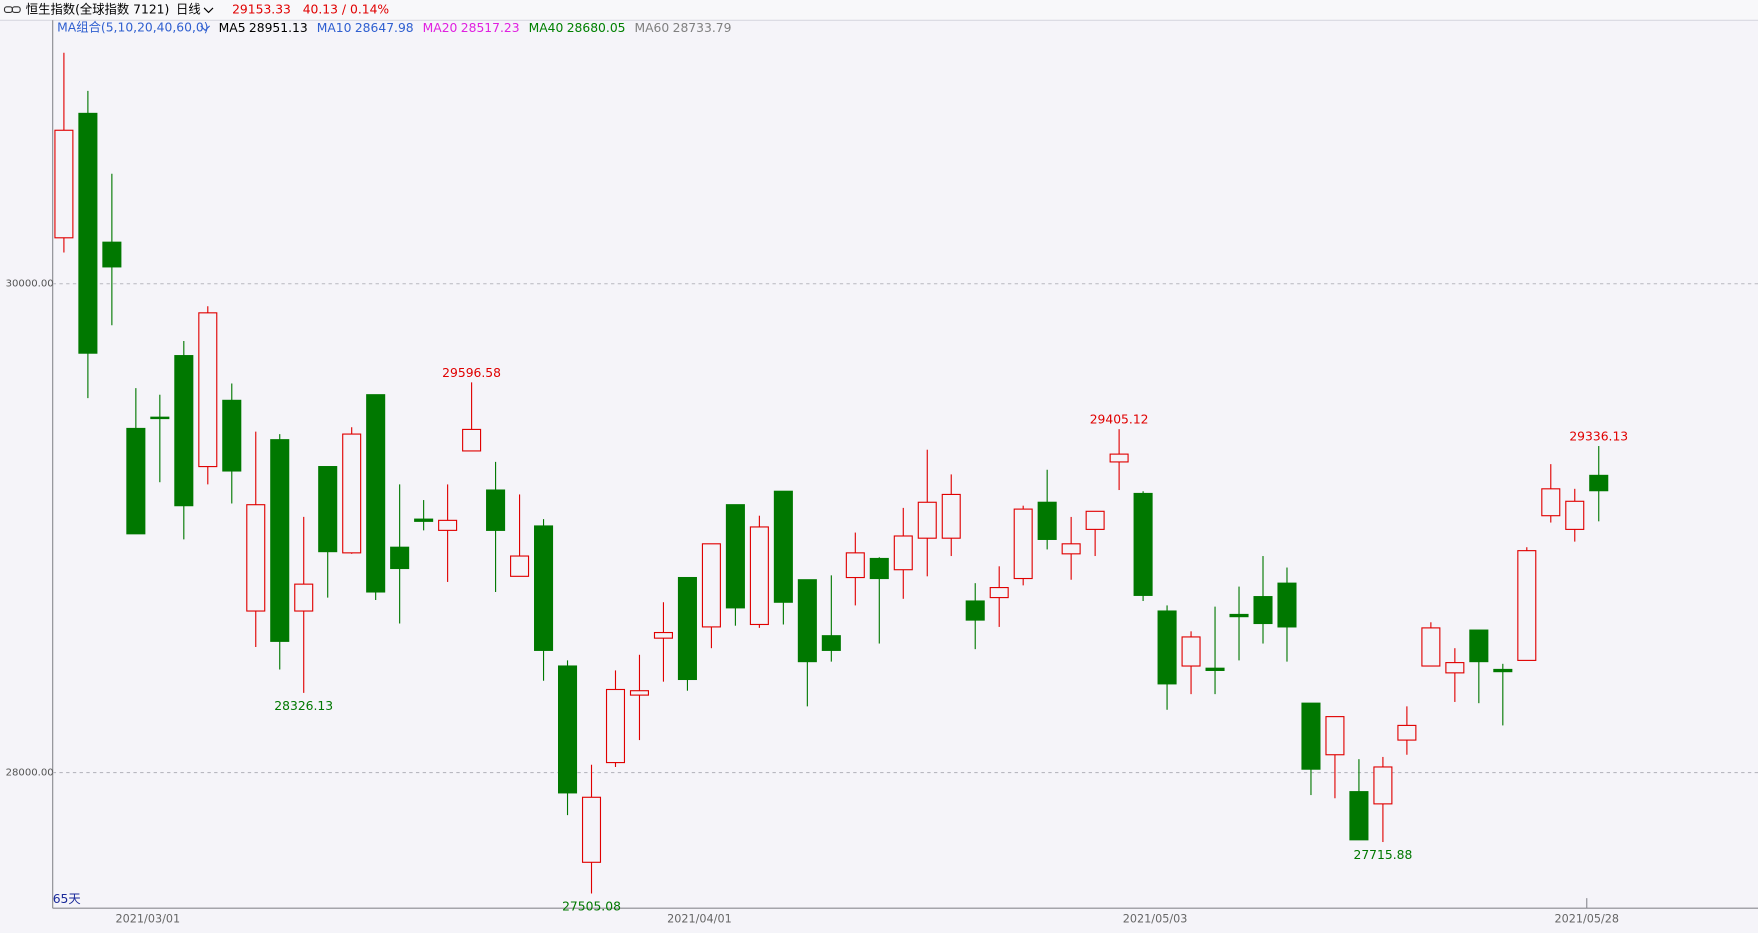  What do you see at coordinates (334, 28) in the screenshot?
I see `ma-name: MA10` at bounding box center [334, 28].